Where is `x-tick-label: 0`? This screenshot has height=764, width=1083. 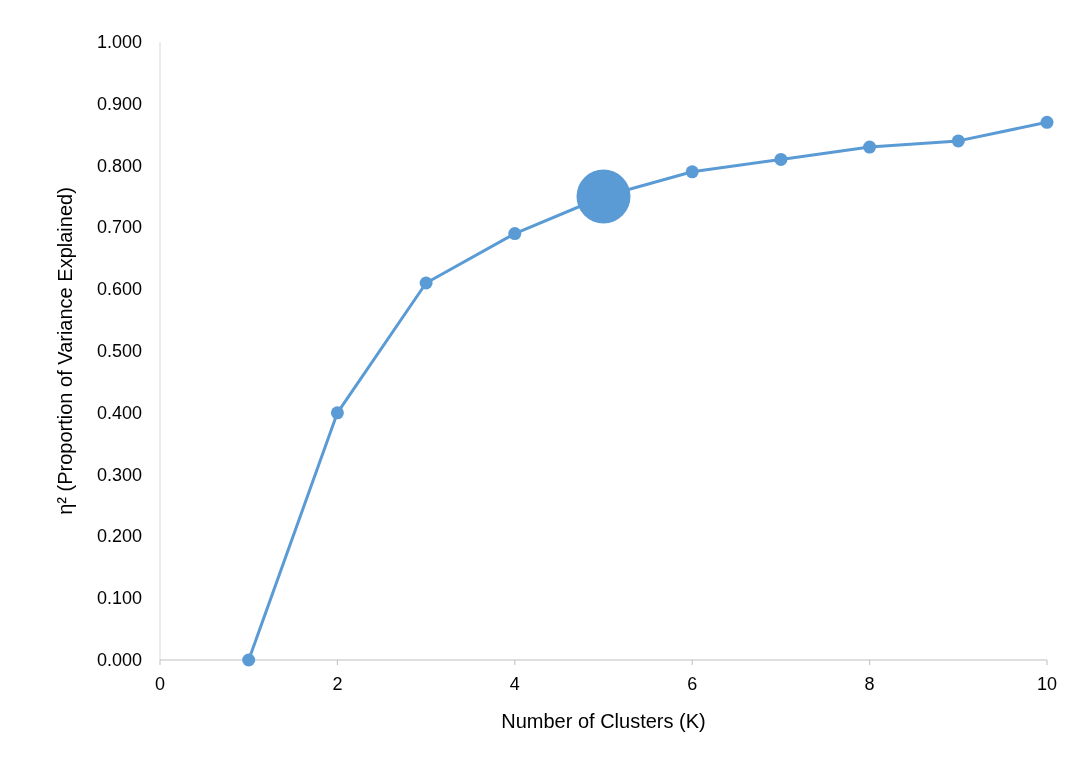
x-tick-label: 0 is located at coordinates (160, 684).